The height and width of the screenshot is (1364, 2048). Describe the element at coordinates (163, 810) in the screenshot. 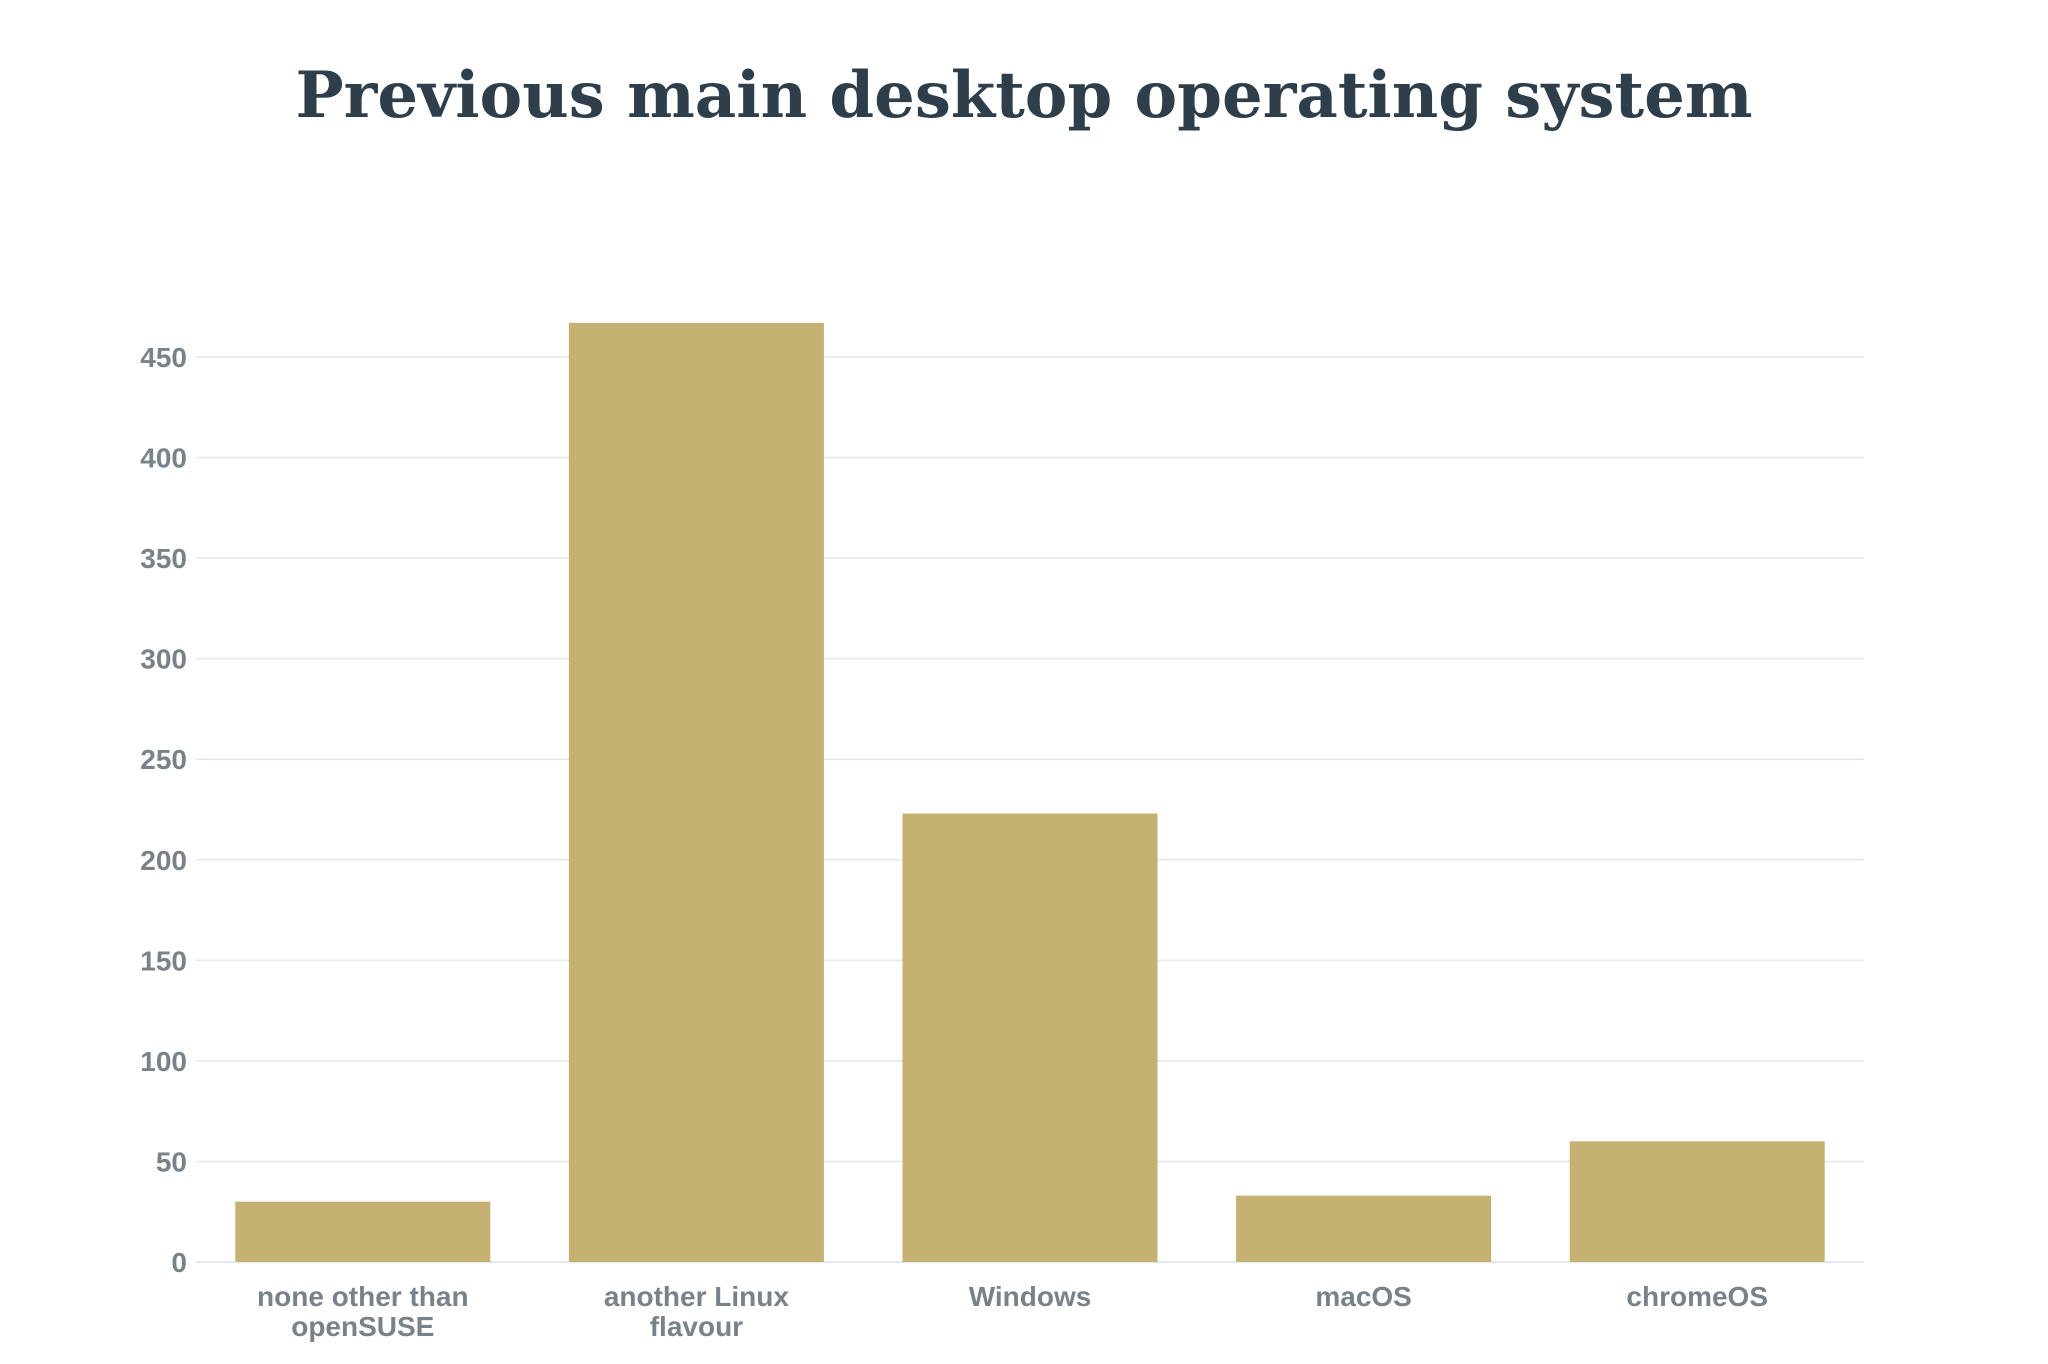

I see `y-axis-ticks: 0 50 100 150 200 250 300 350 400 450` at that location.